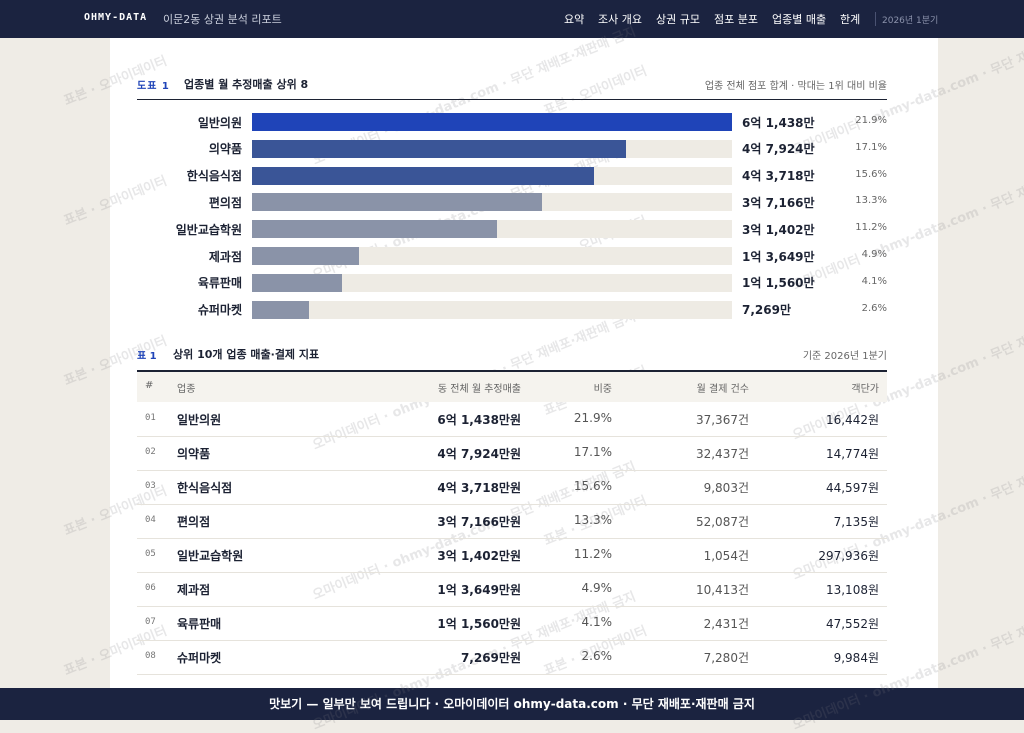 This screenshot has width=1024, height=733. I want to click on bar-label: 제과점, so click(225, 256).